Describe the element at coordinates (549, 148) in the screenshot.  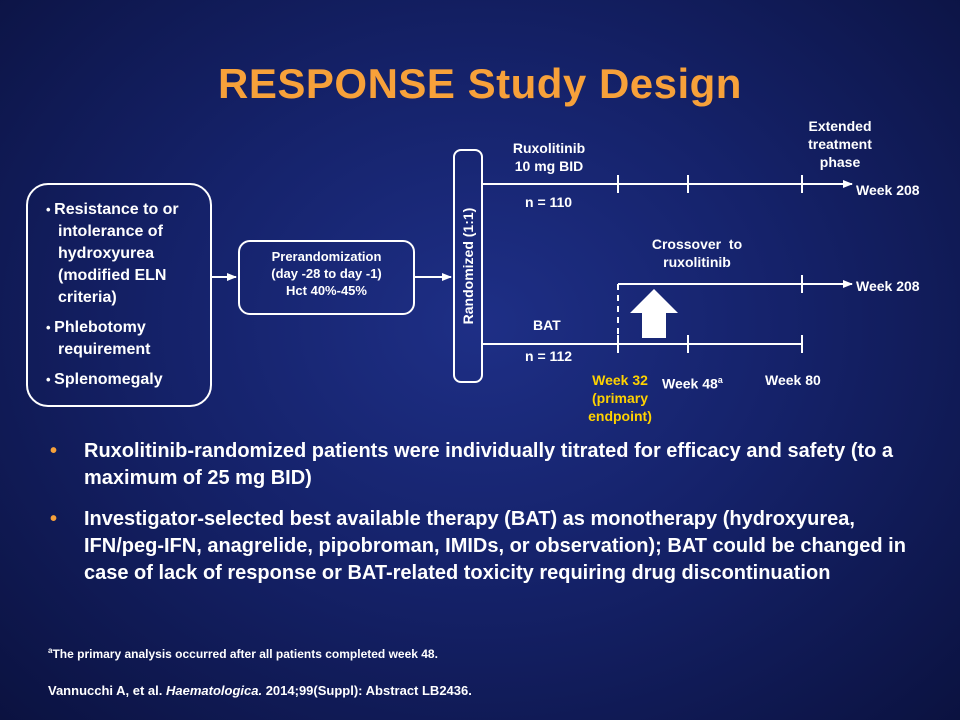
I see `ruxolitinib-name: Ruxolitinib` at that location.